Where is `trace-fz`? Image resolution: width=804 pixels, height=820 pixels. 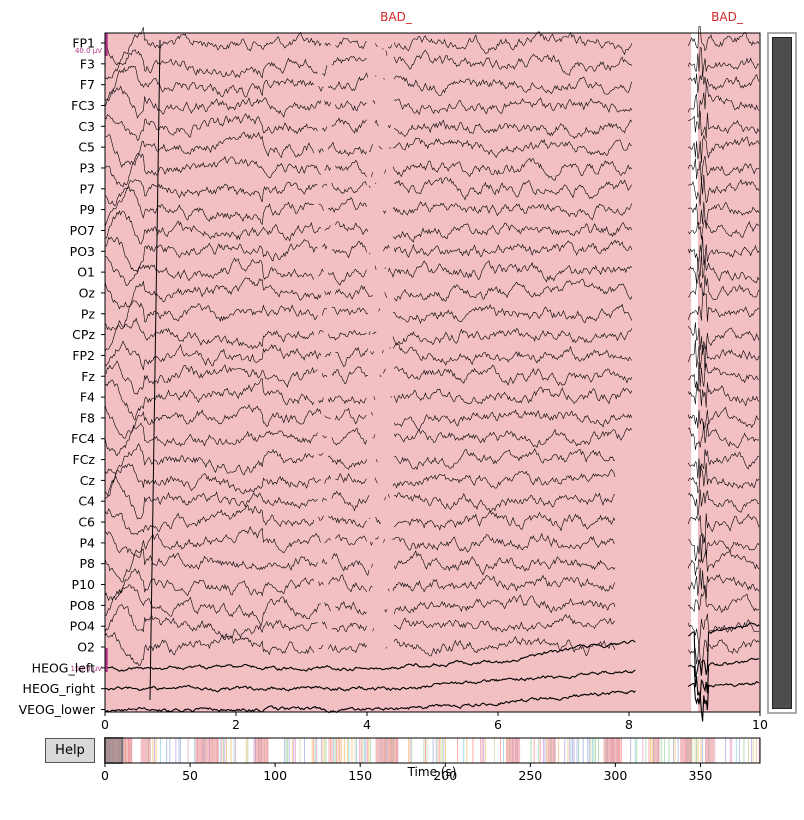
trace-fz is located at coordinates (432, 377).